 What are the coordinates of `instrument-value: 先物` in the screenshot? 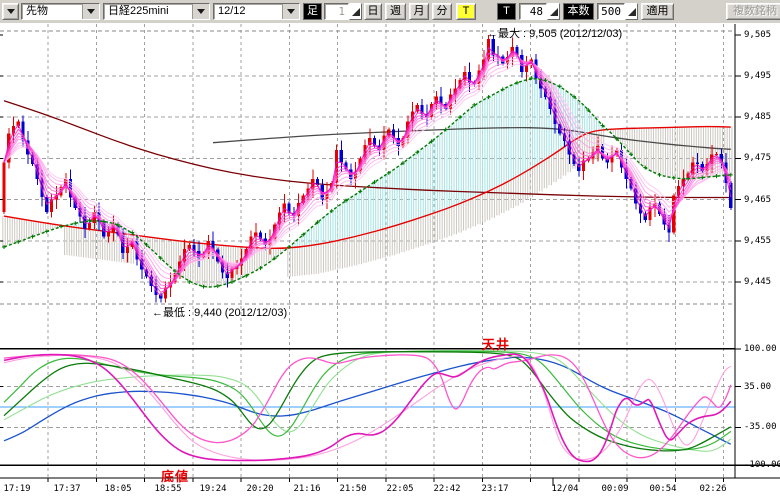 It's located at (37, 11).